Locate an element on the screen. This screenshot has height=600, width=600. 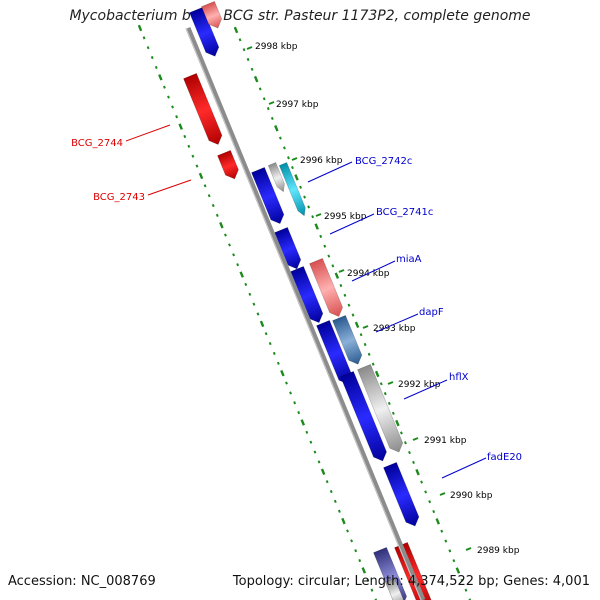
gene-label-dapF: dapF is located at coordinates (431, 312).